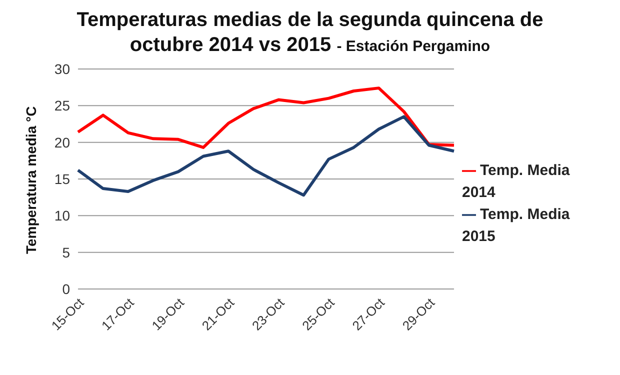 The width and height of the screenshot is (620, 375). I want to click on y-tick-label: 20, so click(62, 142).